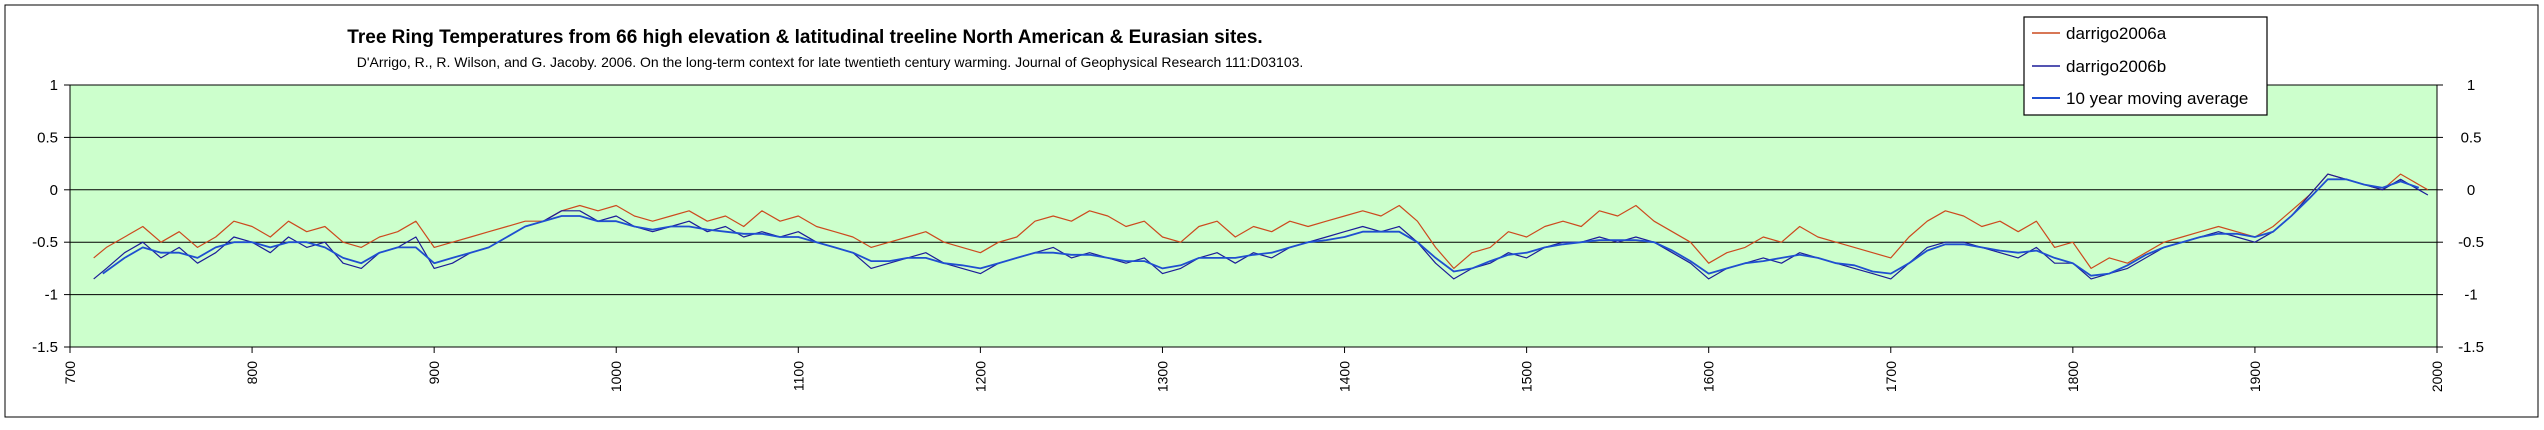  What do you see at coordinates (2073, 376) in the screenshot?
I see `x-tick-label: 1800` at bounding box center [2073, 376].